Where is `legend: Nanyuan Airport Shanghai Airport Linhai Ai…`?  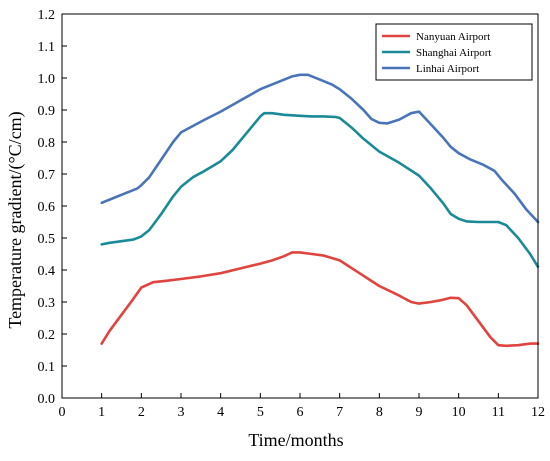 legend: Nanyuan Airport Shanghai Airport Linhai Ai… is located at coordinates (454, 52).